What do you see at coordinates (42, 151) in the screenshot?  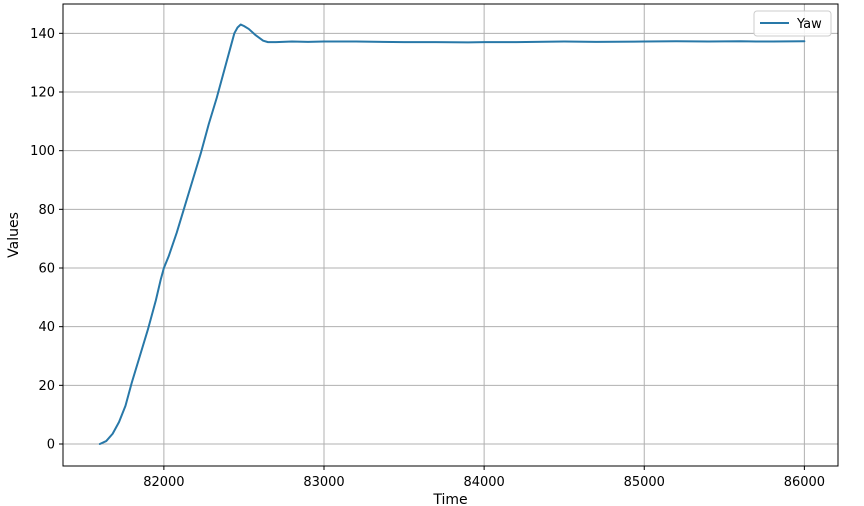 I see `y-tick-label: 100` at bounding box center [42, 151].